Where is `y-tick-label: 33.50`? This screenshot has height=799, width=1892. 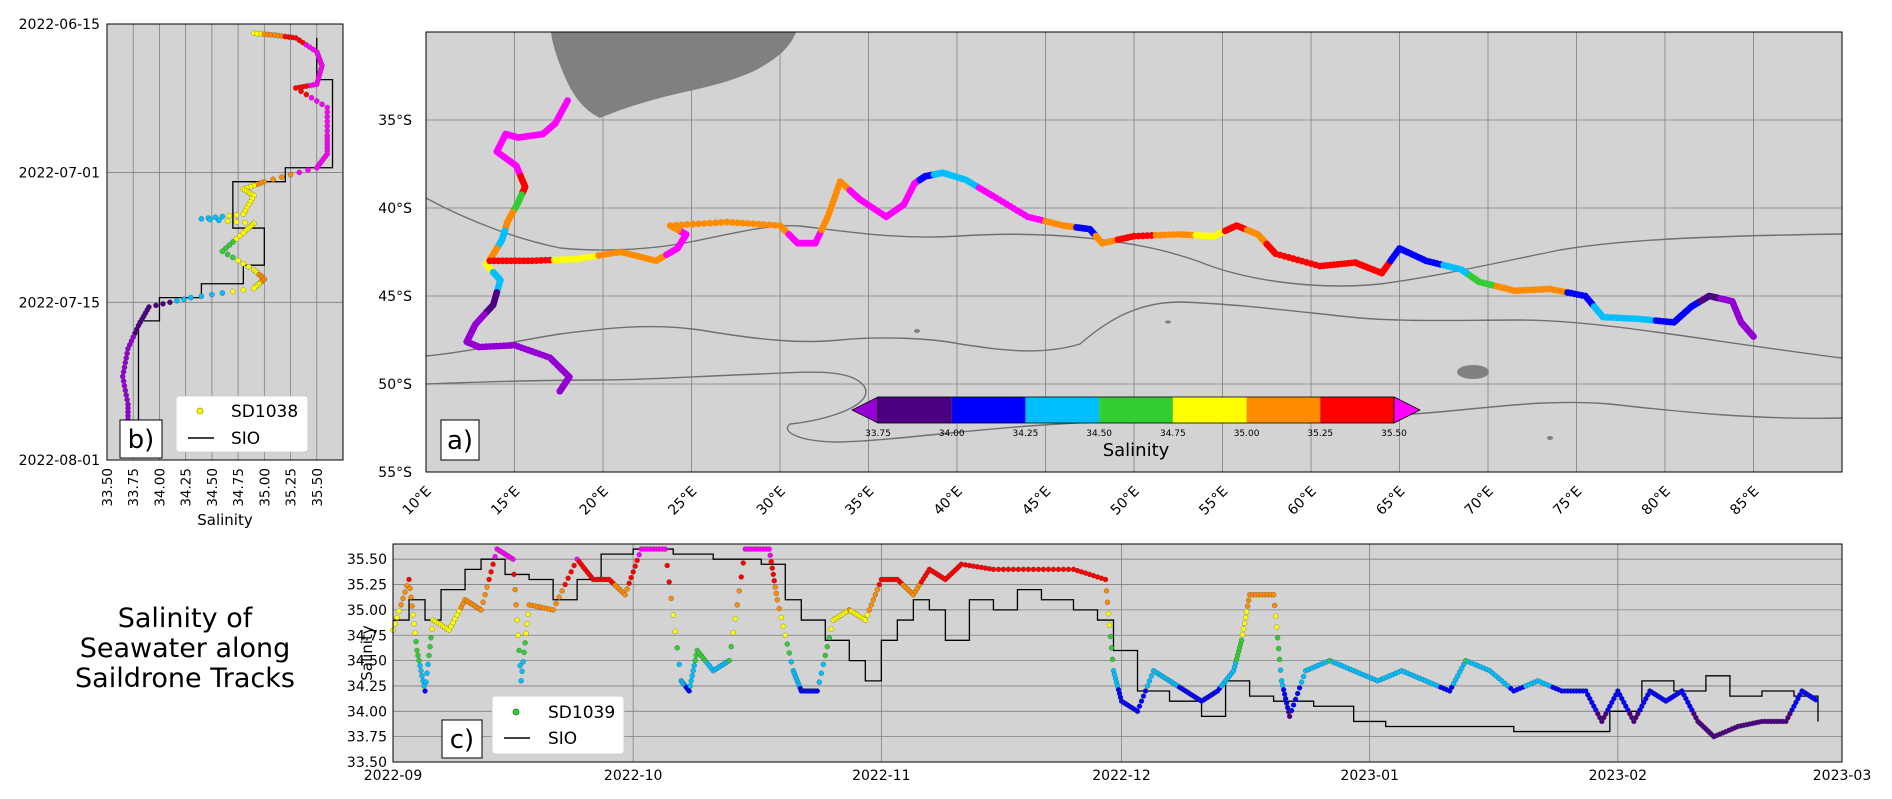
y-tick-label: 33.50 is located at coordinates (367, 763).